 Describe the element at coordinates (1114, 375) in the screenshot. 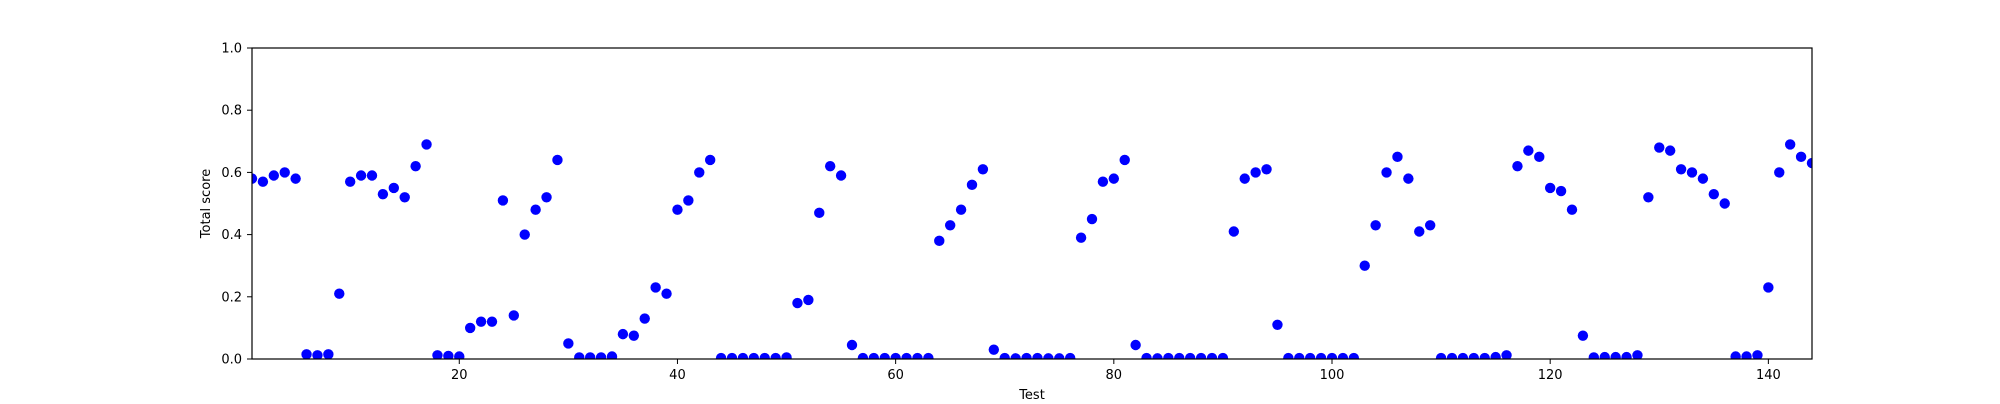

I see `x-tick-label: 80` at that location.